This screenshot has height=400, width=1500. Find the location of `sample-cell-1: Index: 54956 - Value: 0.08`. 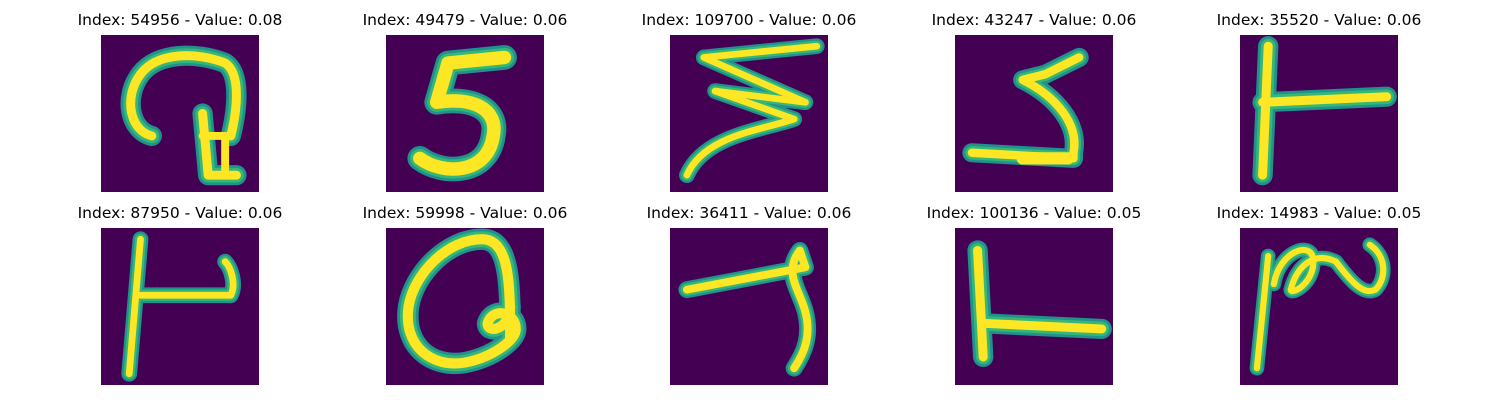

sample-cell-1: Index: 54956 - Value: 0.08 is located at coordinates (180, 105).